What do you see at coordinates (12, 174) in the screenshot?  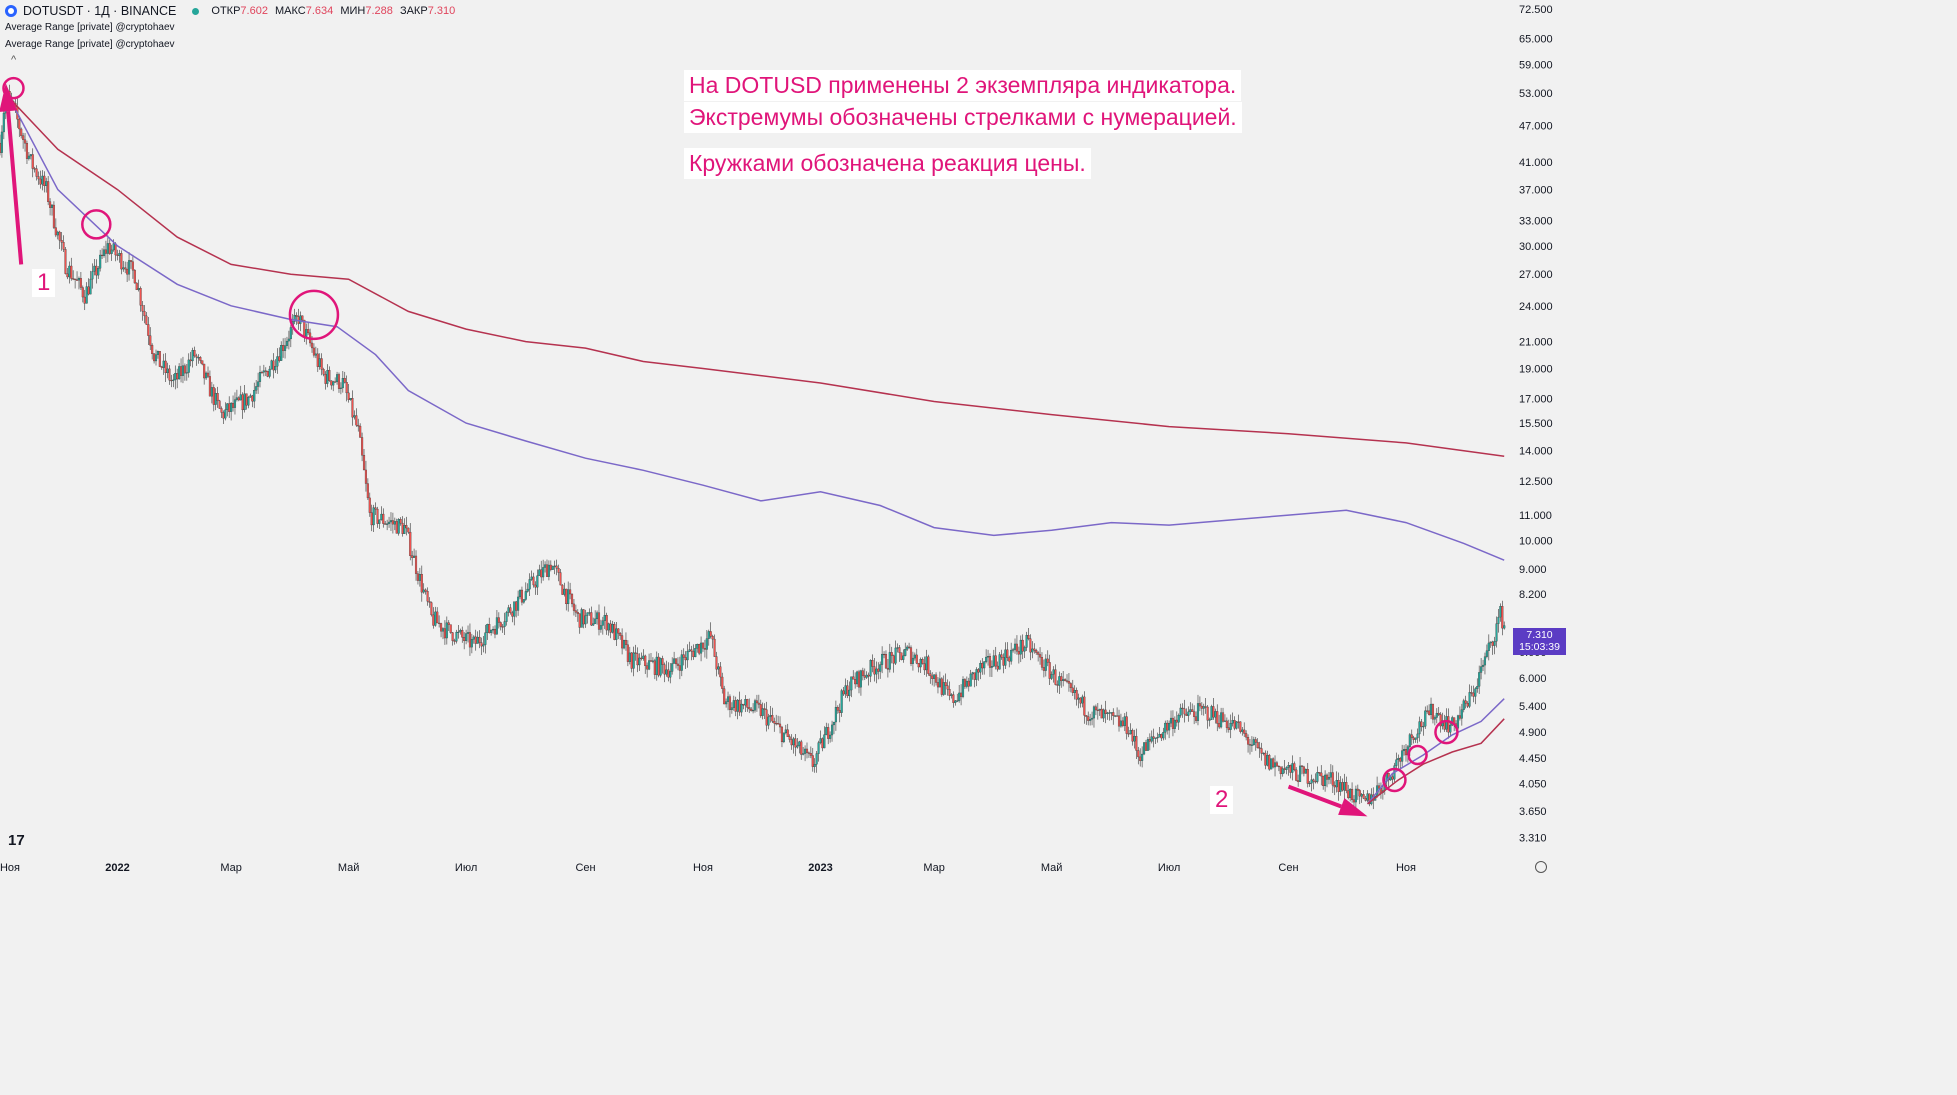 I see `extreme-arrow` at bounding box center [12, 174].